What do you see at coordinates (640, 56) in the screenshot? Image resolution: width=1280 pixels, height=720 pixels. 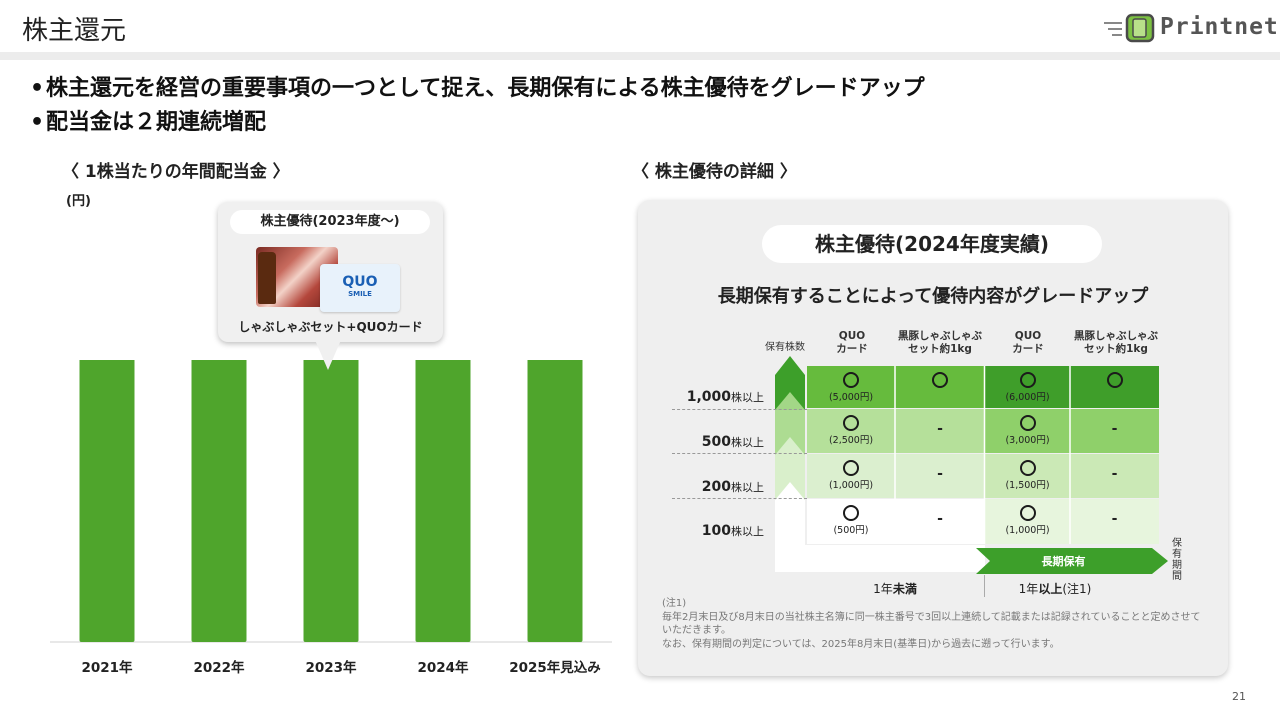 I see `header-rule` at bounding box center [640, 56].